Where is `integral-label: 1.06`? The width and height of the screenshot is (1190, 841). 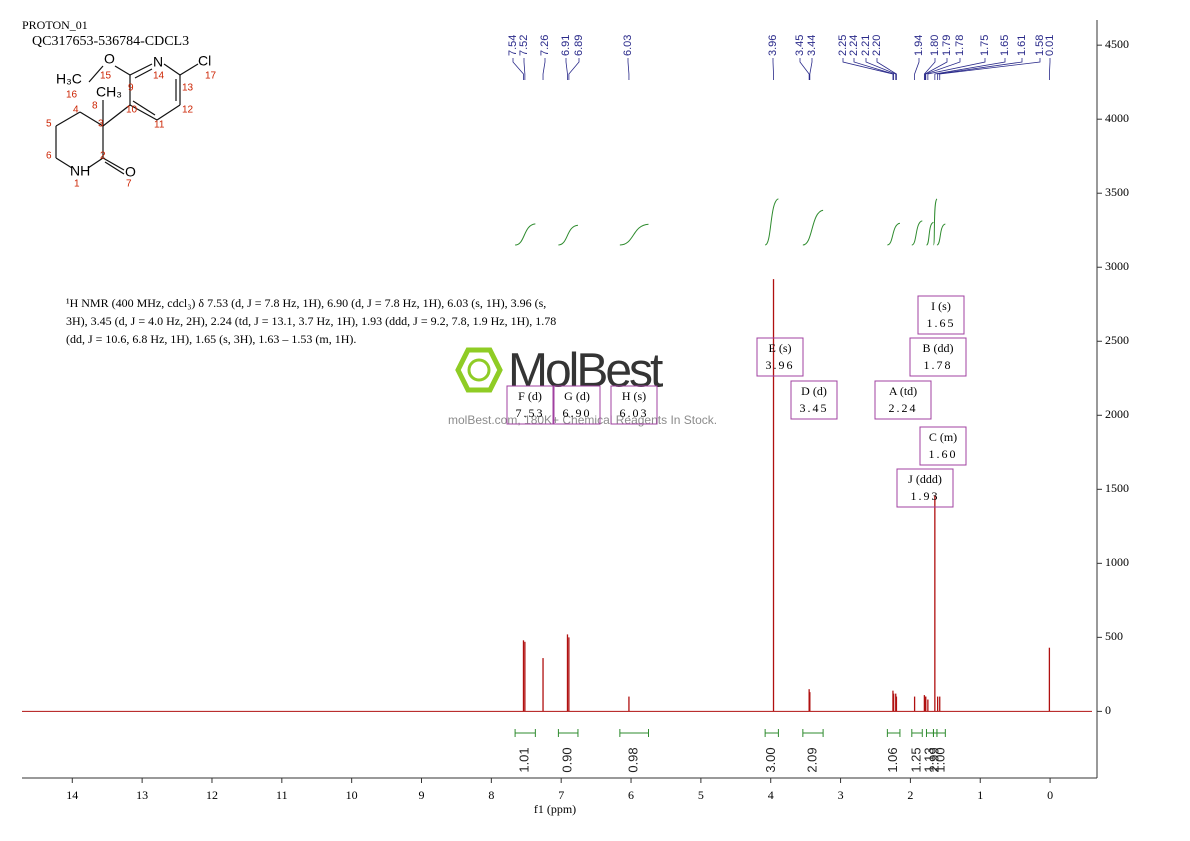
integral-label: 1.06 is located at coordinates (892, 759).